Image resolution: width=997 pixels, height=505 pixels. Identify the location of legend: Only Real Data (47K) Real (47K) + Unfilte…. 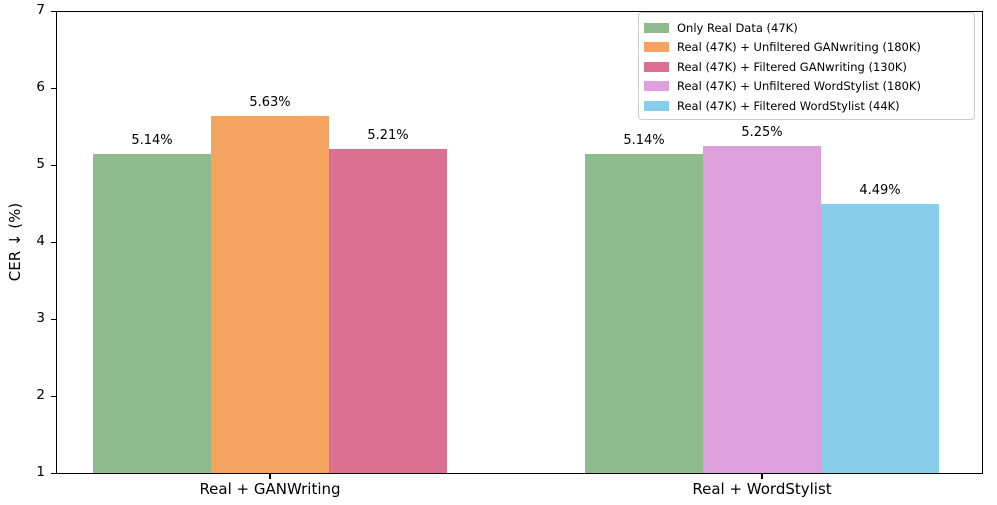
(806, 66).